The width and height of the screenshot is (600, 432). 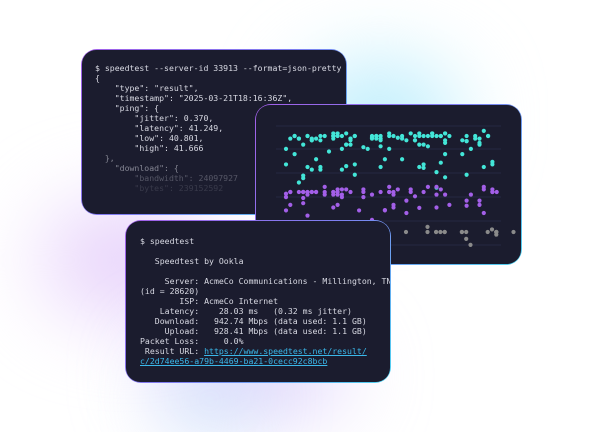 I want to click on json-line: "timestamp": "2025-03-21T18:16:36Z",, so click(x=194, y=98).